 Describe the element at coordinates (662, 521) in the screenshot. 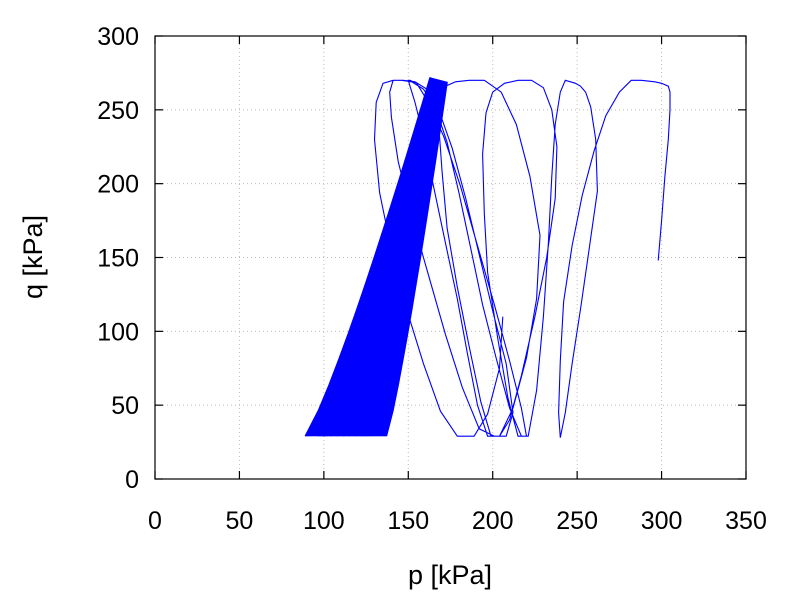

I see `x-tick-label-300: 300` at that location.